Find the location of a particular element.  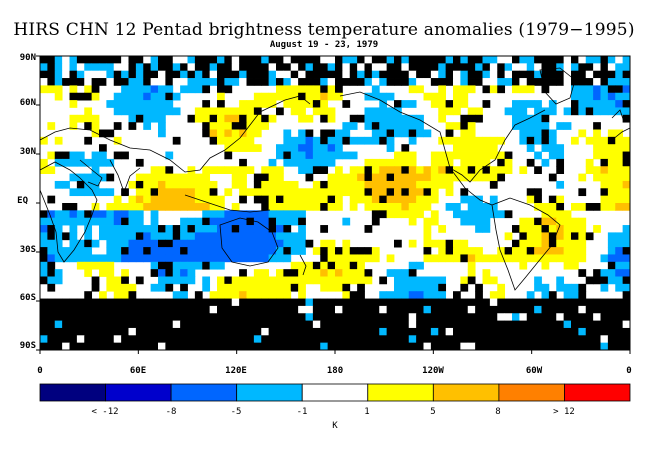

colorbar-label-5: 1 is located at coordinates (367, 412).